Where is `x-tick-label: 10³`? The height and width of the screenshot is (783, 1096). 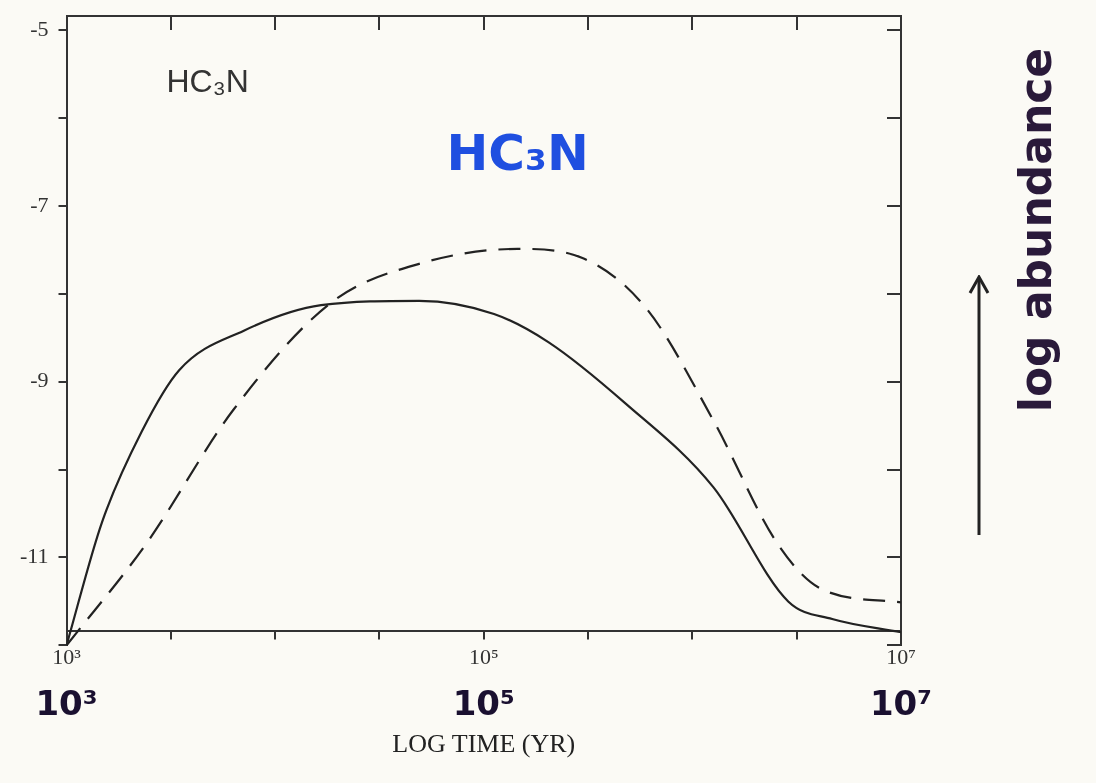 x-tick-label: 10³ is located at coordinates (67, 657).